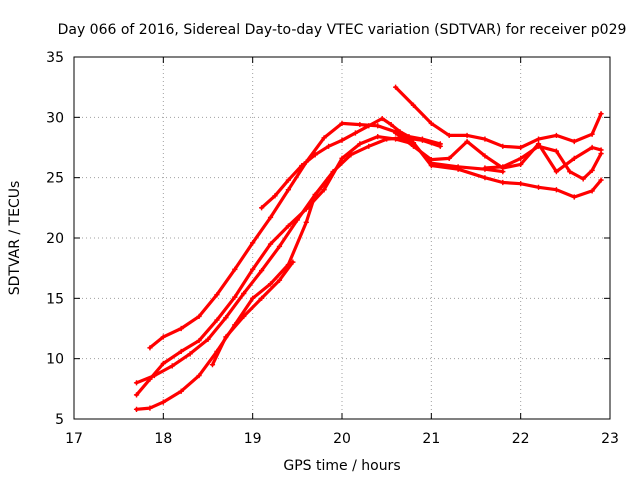 Image resolution: width=640 pixels, height=484 pixels. Describe the element at coordinates (351, 163) in the screenshot. I see `series-s6` at that location.